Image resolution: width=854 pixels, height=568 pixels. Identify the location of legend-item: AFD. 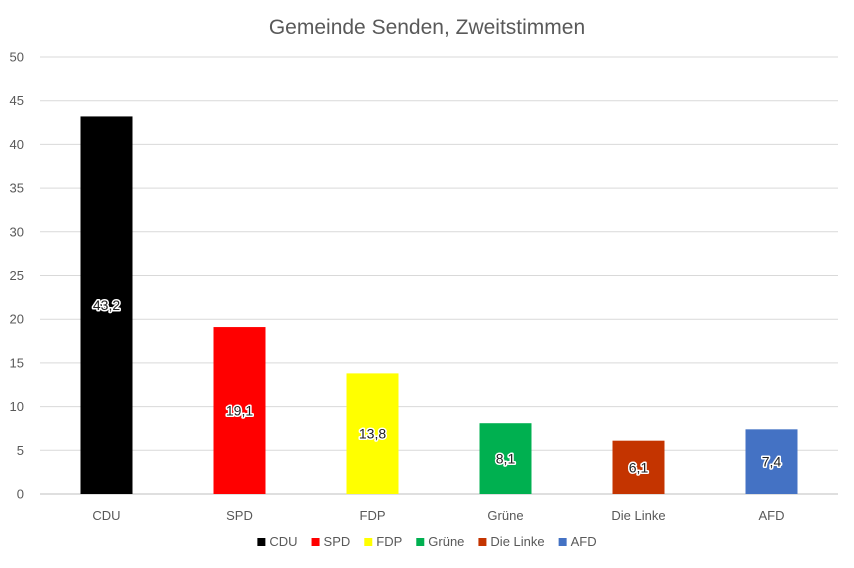
(577, 541).